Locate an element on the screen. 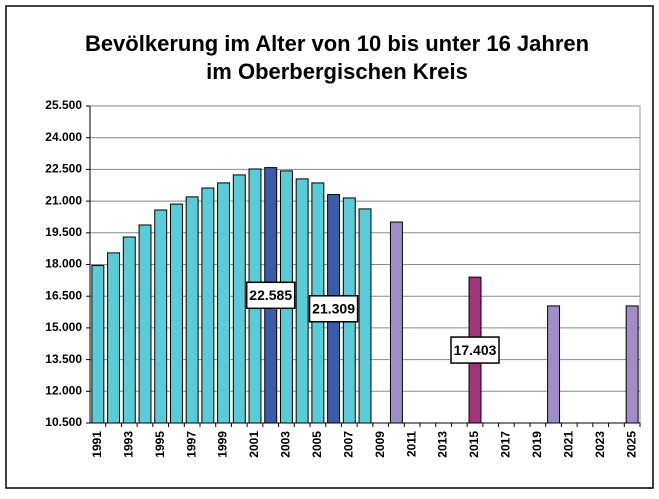  x-tick-label: 1997 is located at coordinates (191, 444).